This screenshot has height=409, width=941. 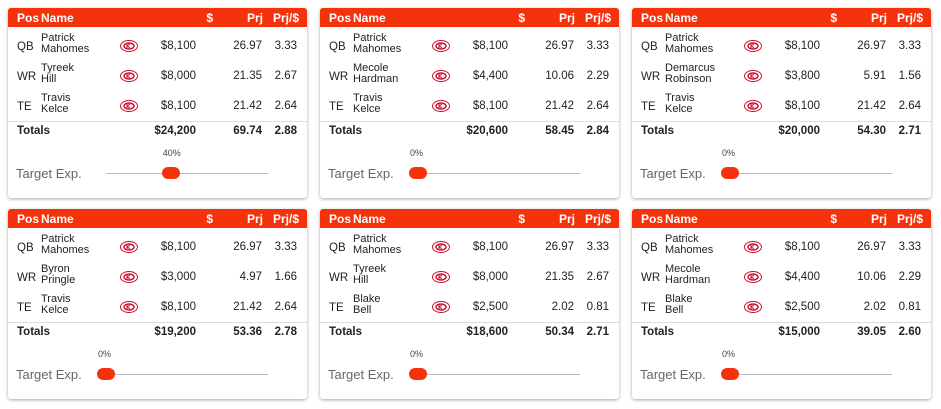 I want to click on exposure-value: 40%, so click(x=171, y=153).